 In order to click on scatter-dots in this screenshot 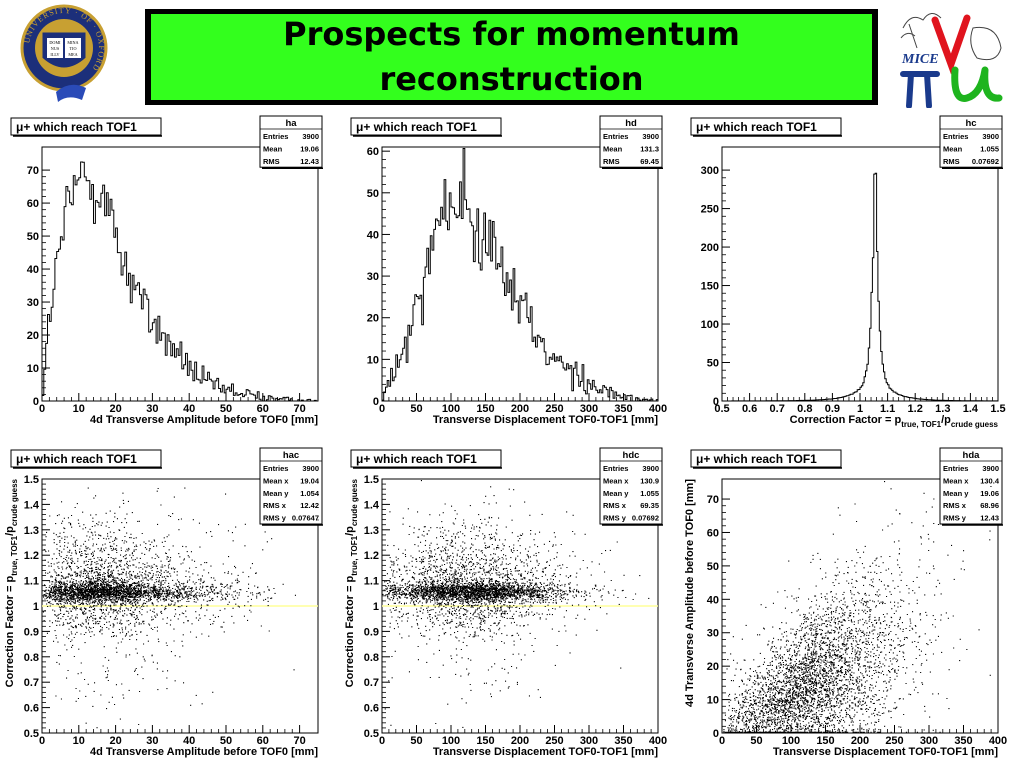, I will do `click(180, 608)`.